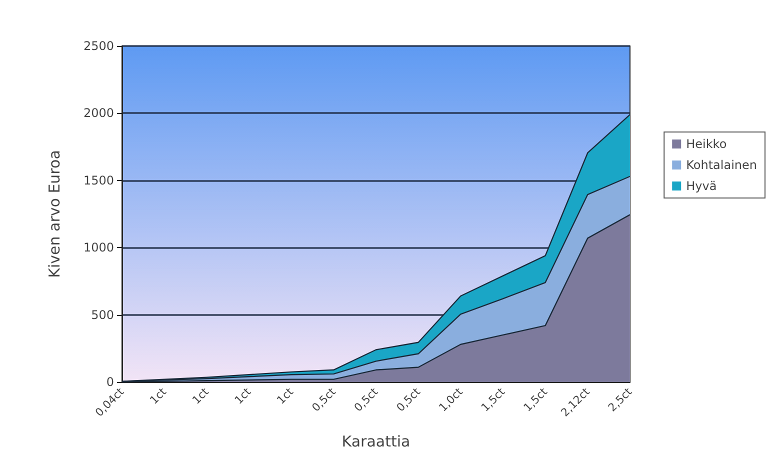  I want to click on y-axis-title: Kiven arvo Euroa, so click(55, 214).